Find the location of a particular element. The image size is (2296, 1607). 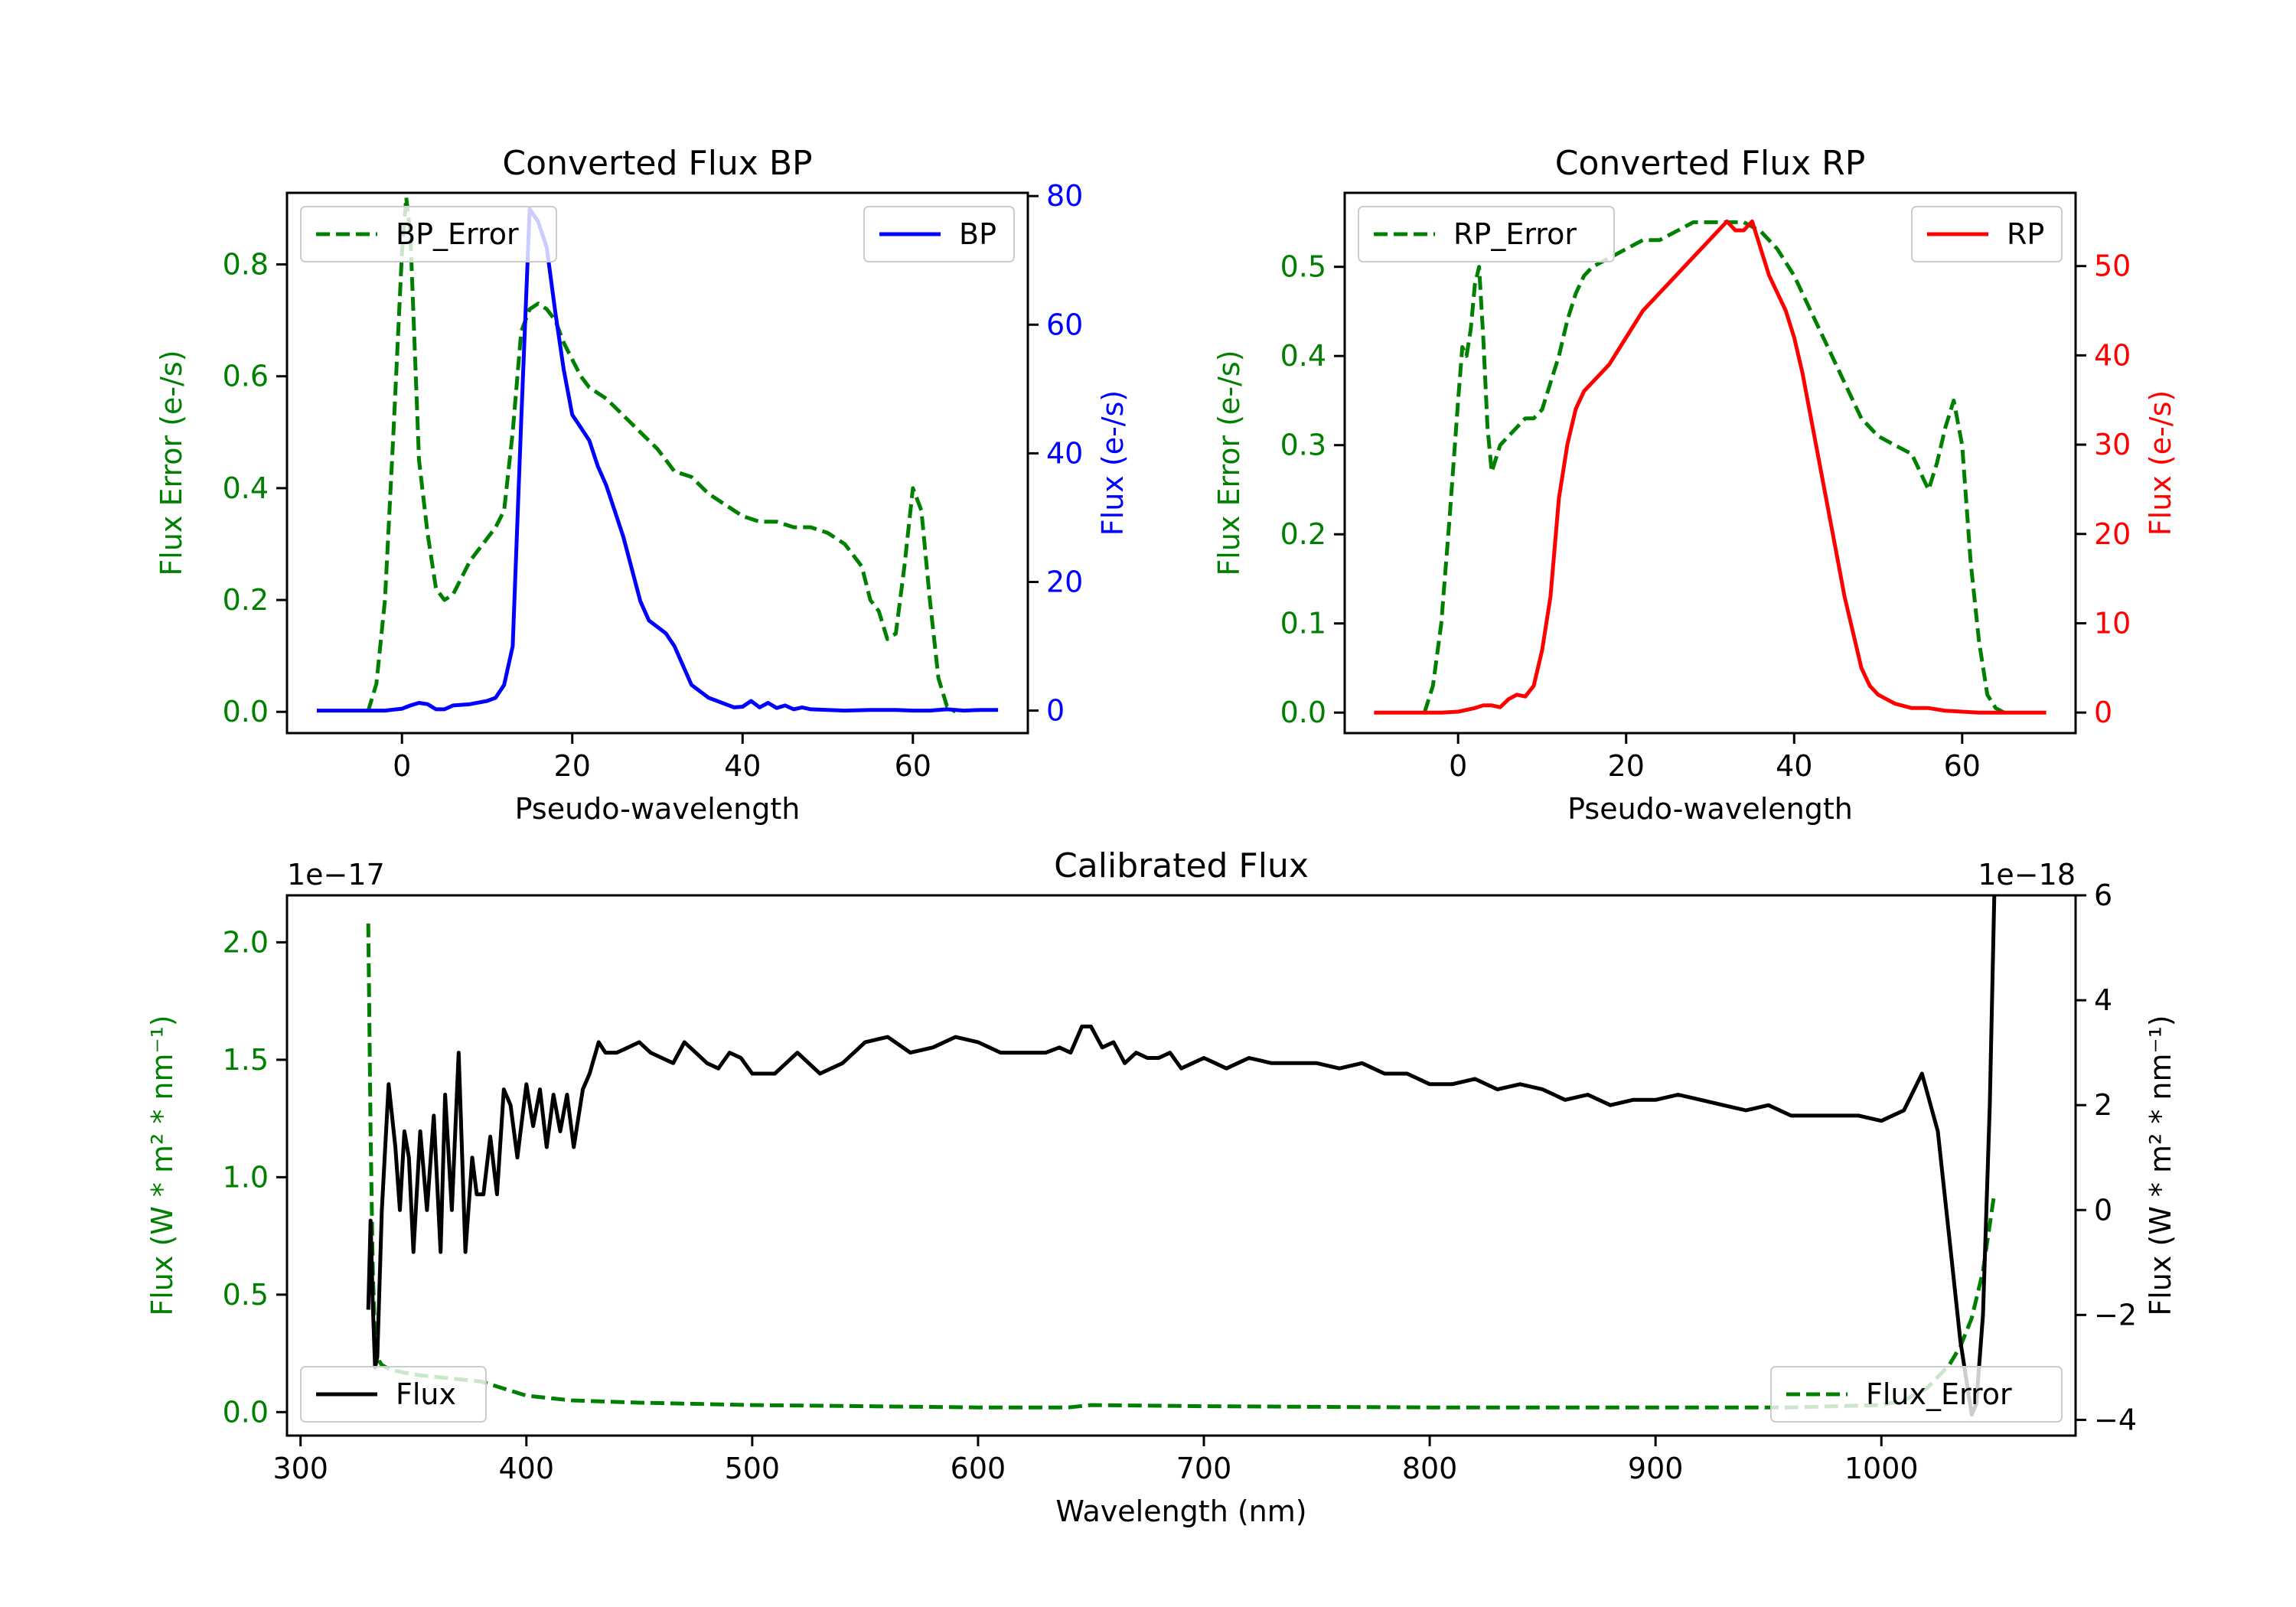

rp-flux-legend-label: RP is located at coordinates (2025, 234).